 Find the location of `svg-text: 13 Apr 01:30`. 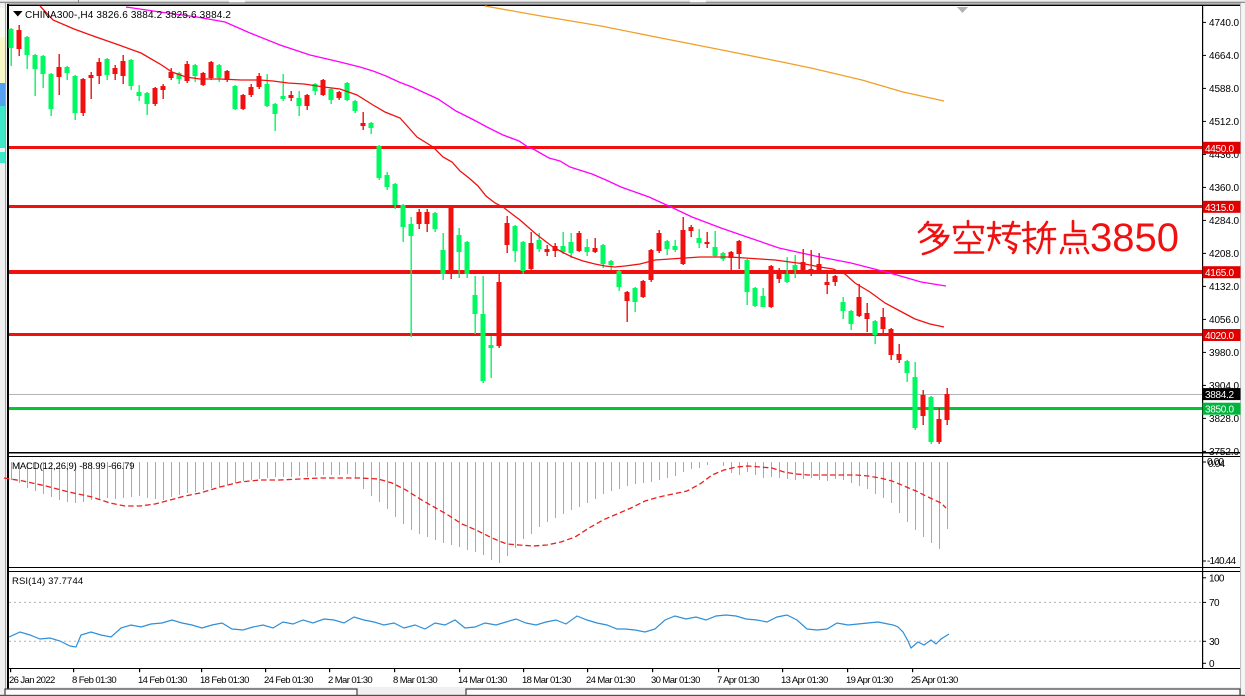

svg-text: 13 Apr 01:30 is located at coordinates (804, 680).